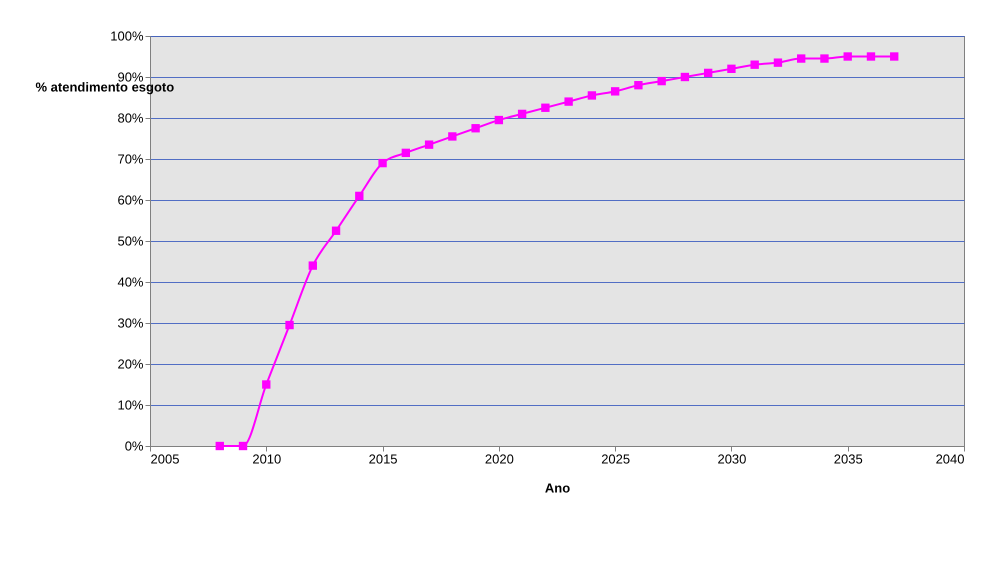 This screenshot has width=999, height=574. I want to click on x-axis-title: Ano, so click(557, 488).